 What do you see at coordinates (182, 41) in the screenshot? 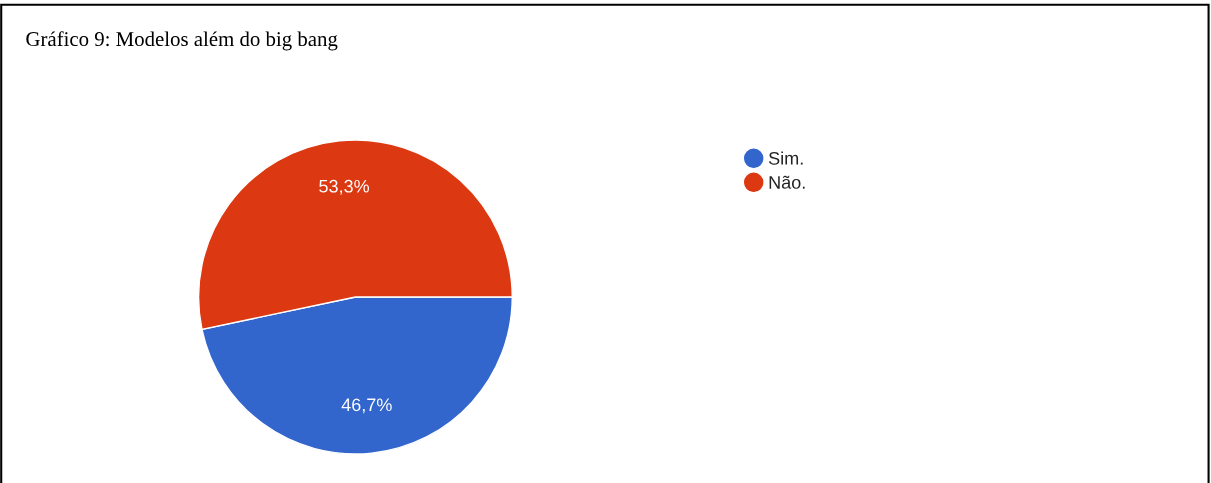
I see `chart-title: Gráfico 9: Modelos além do big bang` at bounding box center [182, 41].